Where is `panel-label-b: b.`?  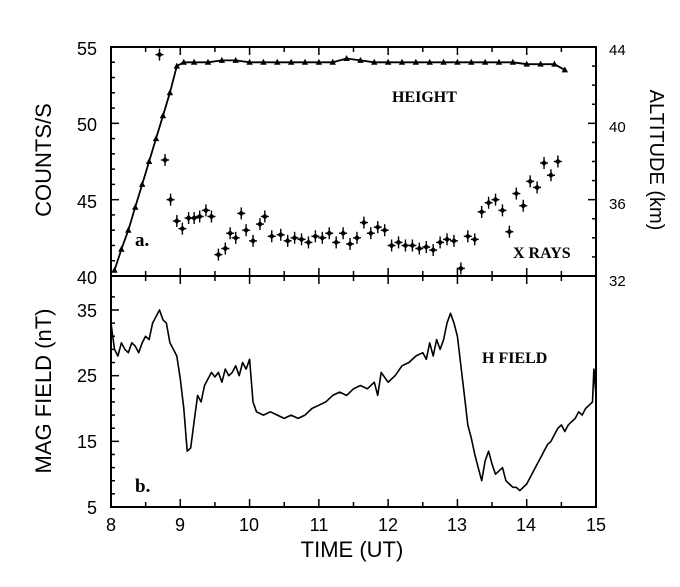
panel-label-b: b. is located at coordinates (142, 486).